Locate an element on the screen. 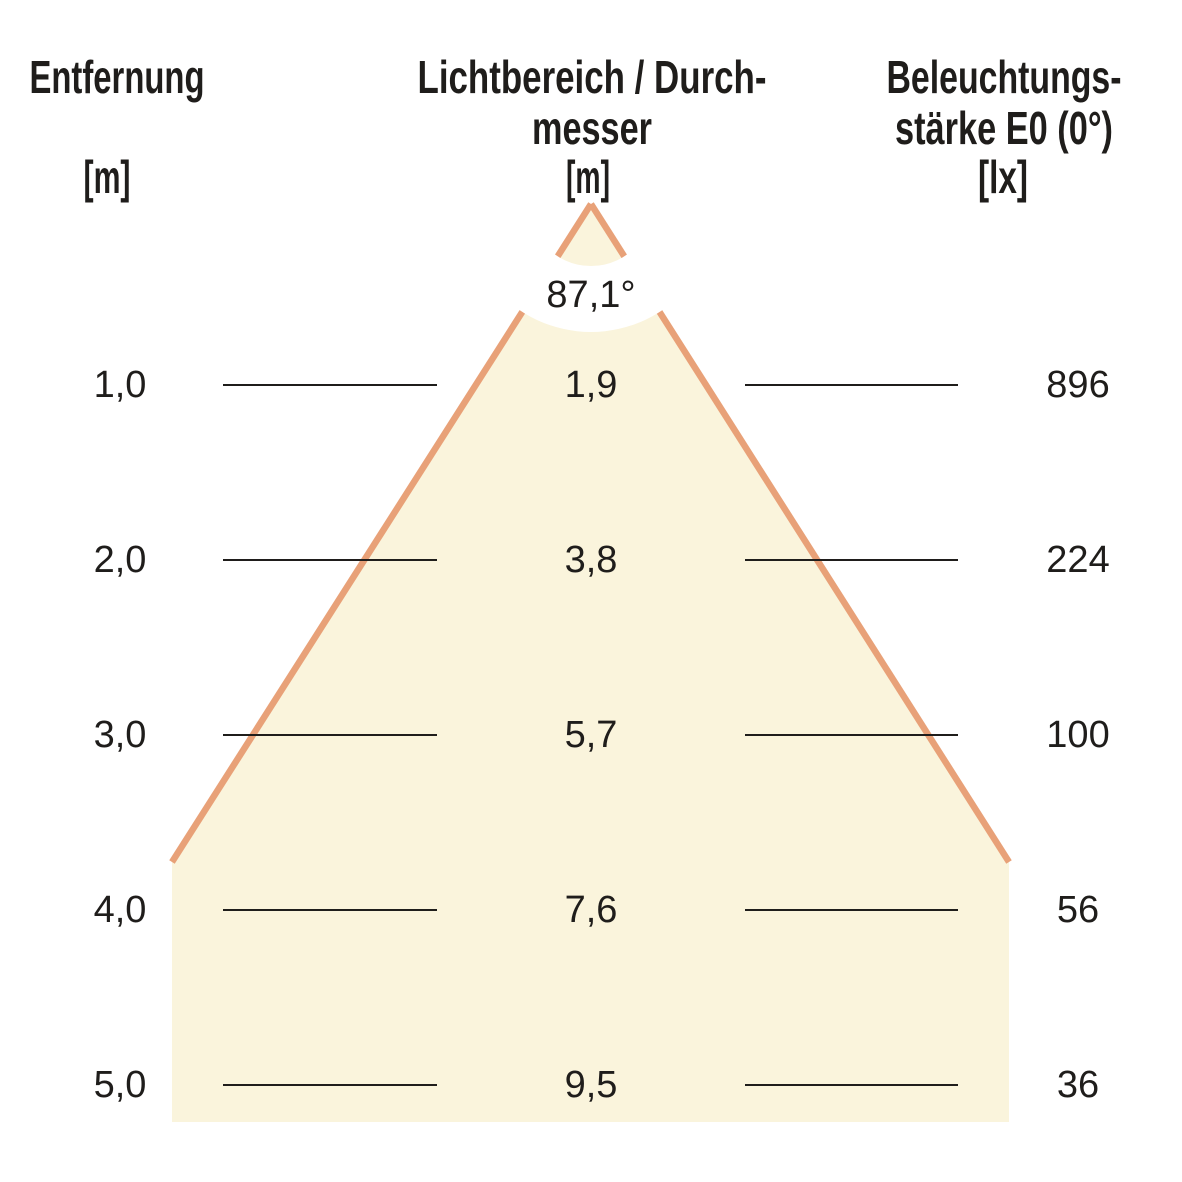 Image resolution: width=1182 pixels, height=1182 pixels. table-row: 2,0 3,8 224 is located at coordinates (602, 560).